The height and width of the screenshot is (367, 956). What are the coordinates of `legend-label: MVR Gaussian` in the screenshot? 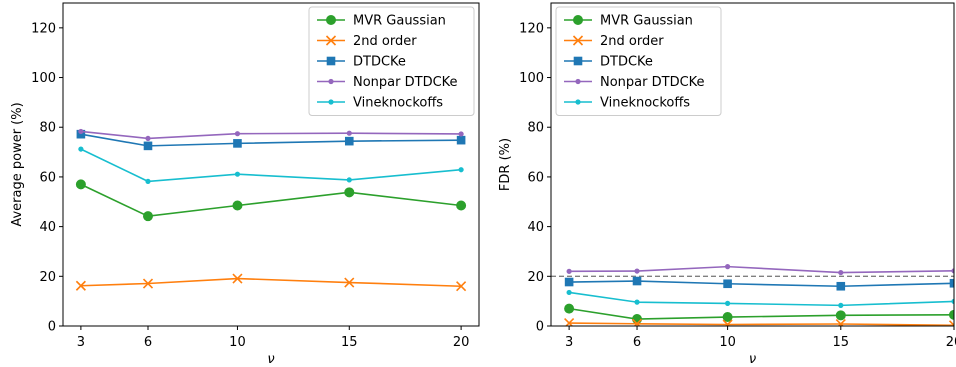 It's located at (399, 21).